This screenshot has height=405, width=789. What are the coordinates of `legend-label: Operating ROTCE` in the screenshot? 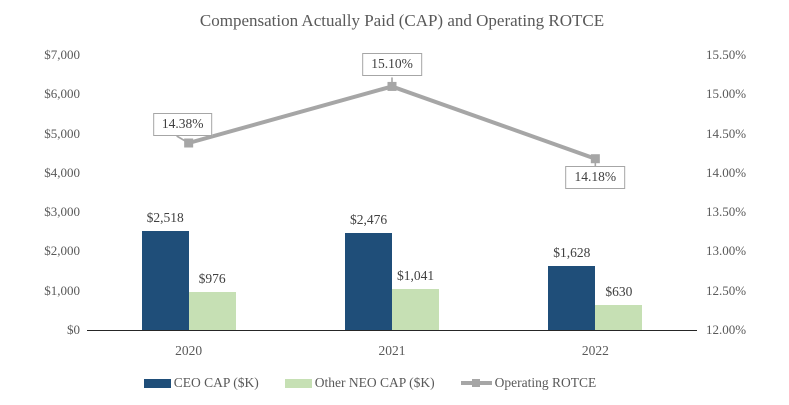 It's located at (545, 382).